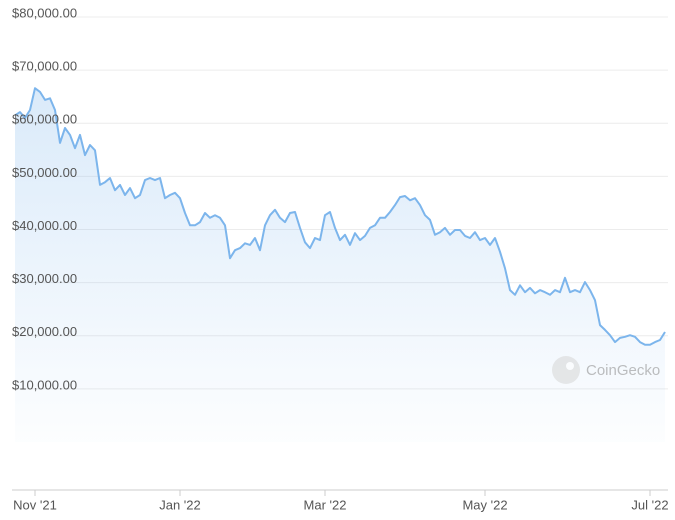 The image size is (675, 520). What do you see at coordinates (44, 12) in the screenshot?
I see `y-tick-label: $80,000.00` at bounding box center [44, 12].